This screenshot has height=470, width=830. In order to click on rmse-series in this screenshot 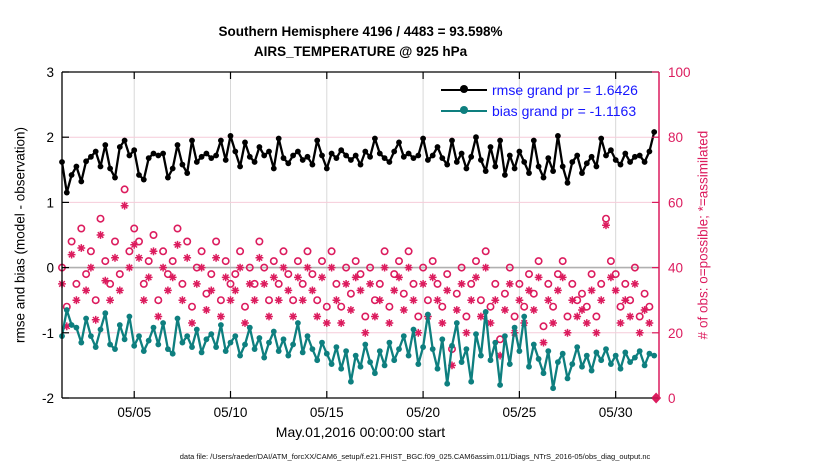, I will do `click(358, 162)`.